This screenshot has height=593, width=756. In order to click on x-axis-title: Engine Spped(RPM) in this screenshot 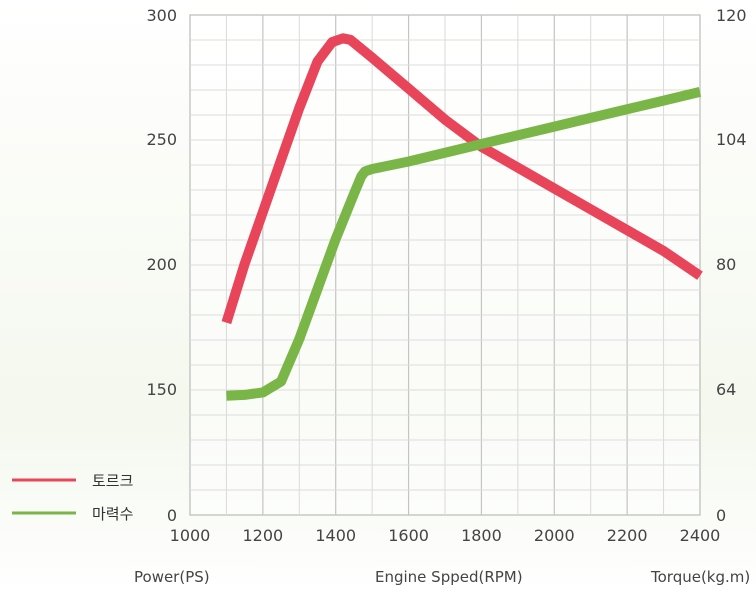, I will do `click(449, 577)`.